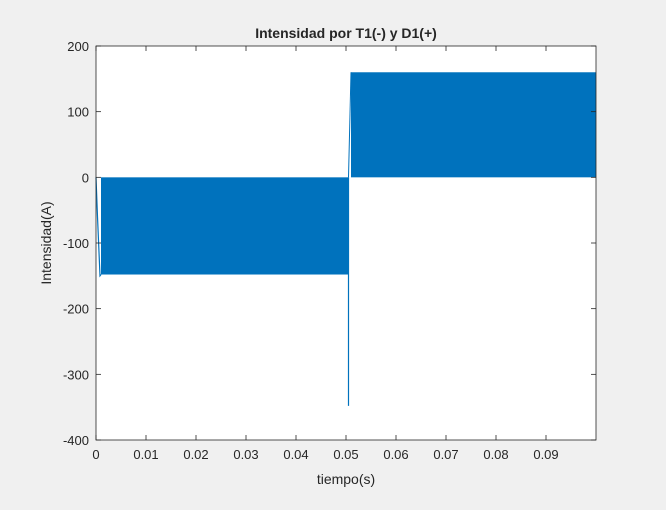 The height and width of the screenshot is (510, 666). Describe the element at coordinates (345, 454) in the screenshot. I see `x-tick-label: 0.05` at that location.